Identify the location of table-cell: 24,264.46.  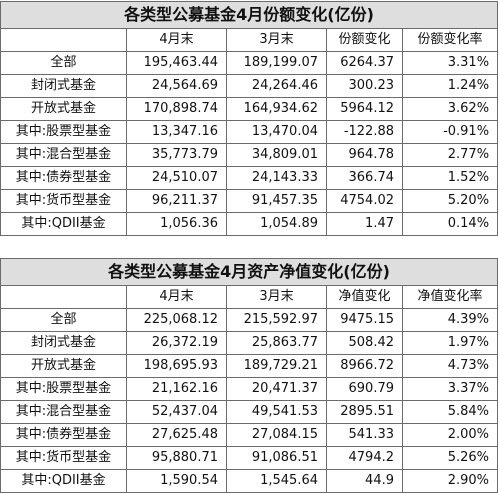
(276, 86).